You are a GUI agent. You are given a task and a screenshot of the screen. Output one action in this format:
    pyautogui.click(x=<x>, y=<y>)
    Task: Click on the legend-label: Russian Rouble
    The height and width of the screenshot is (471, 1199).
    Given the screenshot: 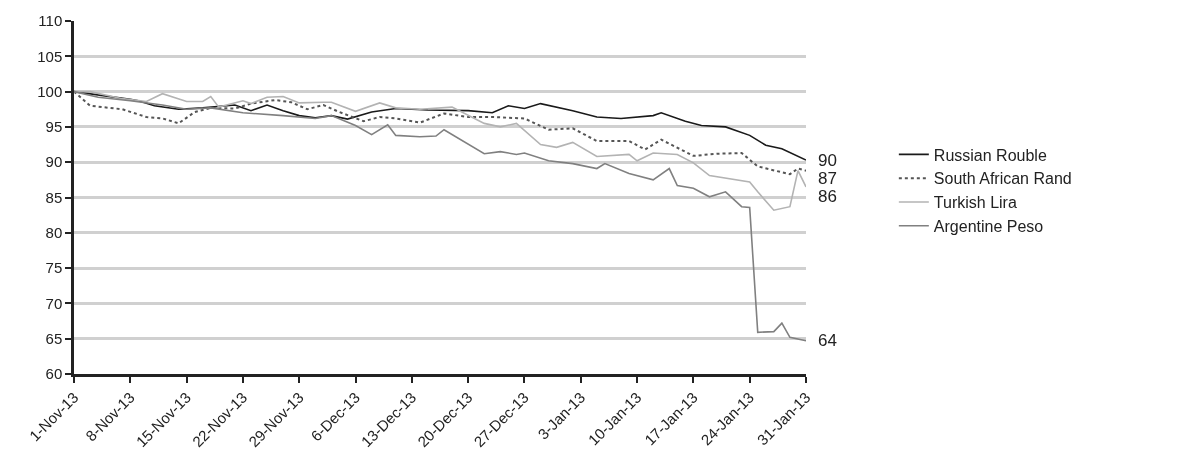 What is the action you would take?
    pyautogui.click(x=990, y=155)
    